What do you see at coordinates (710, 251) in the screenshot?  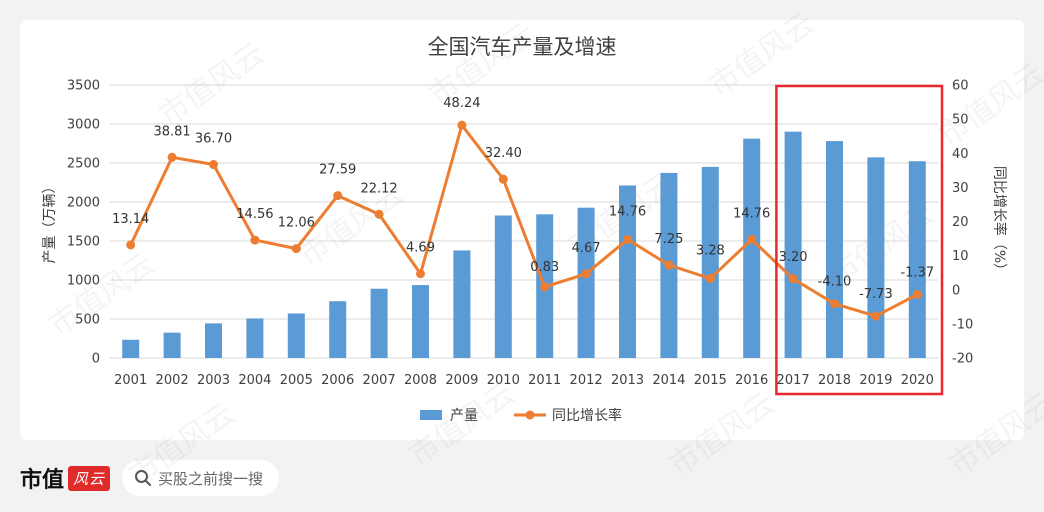 I see `growth-rate-data-label: 3.28` at bounding box center [710, 251].